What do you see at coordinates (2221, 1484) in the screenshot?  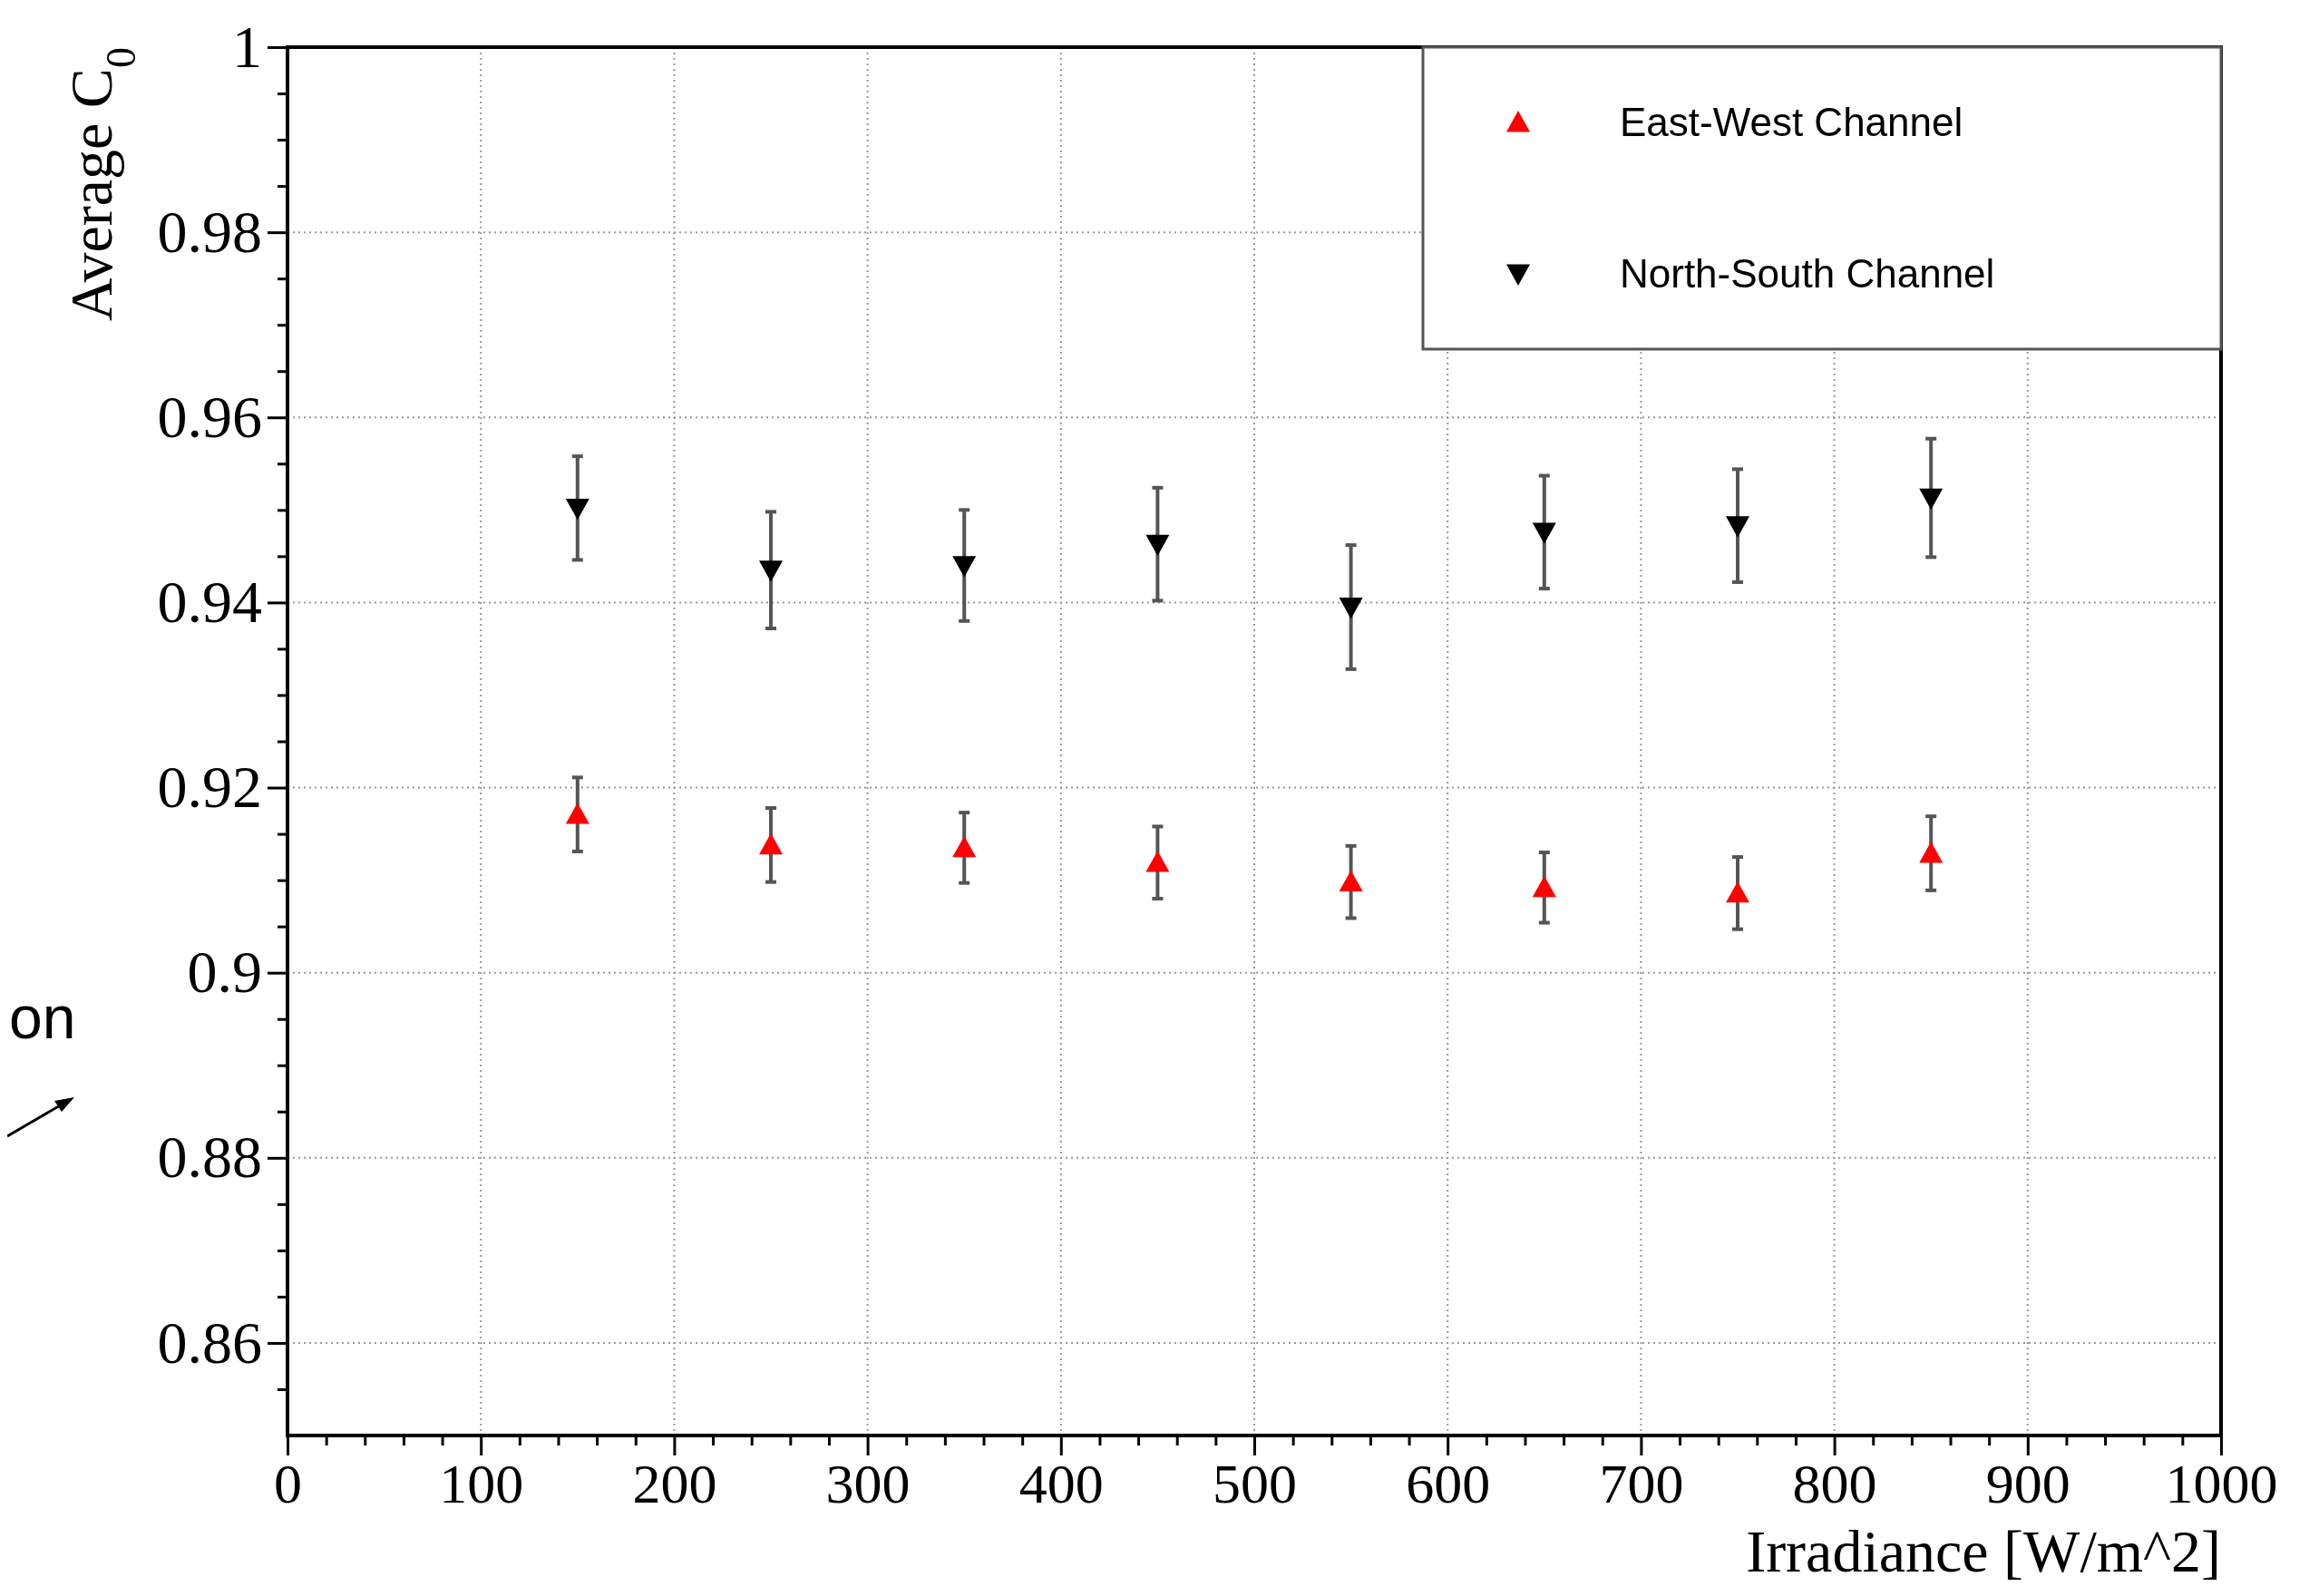 I see `x-tick-label: 1000` at bounding box center [2221, 1484].